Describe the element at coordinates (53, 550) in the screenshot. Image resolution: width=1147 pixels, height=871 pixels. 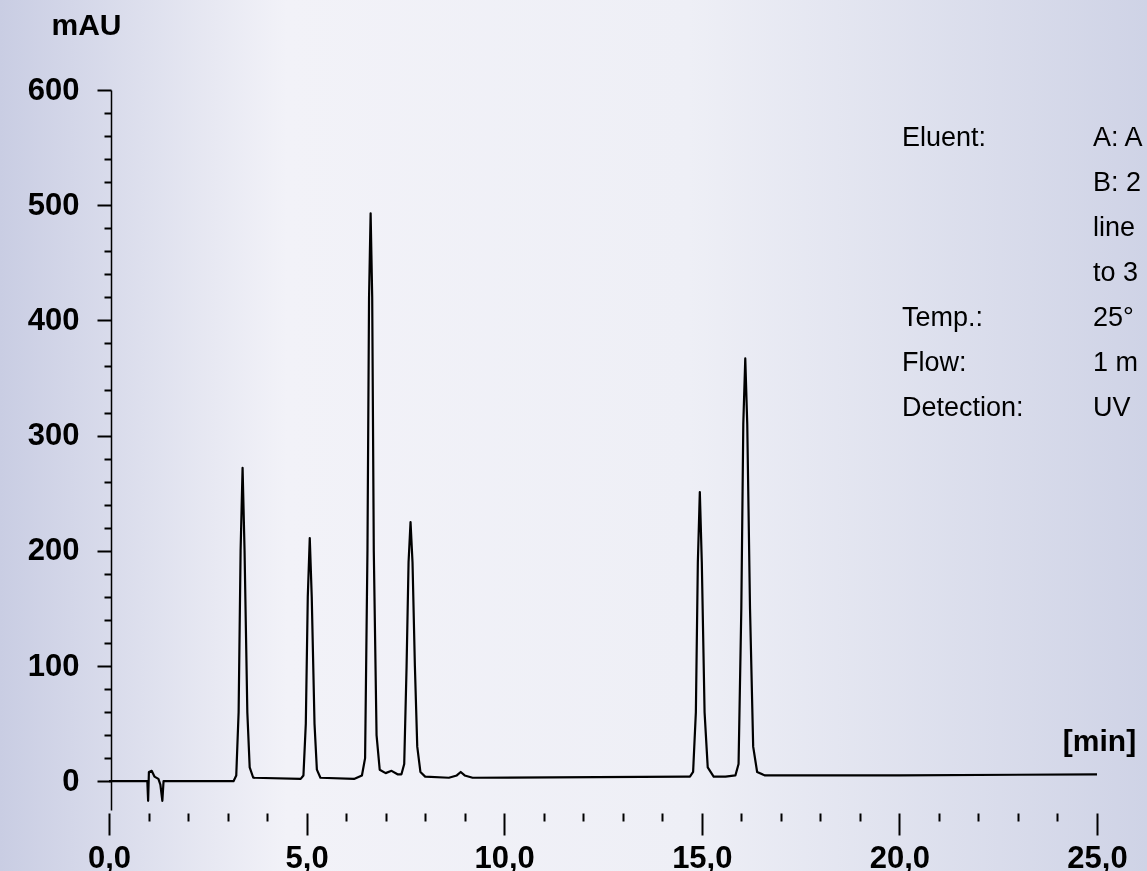
I see `y-tick-label: 200` at that location.